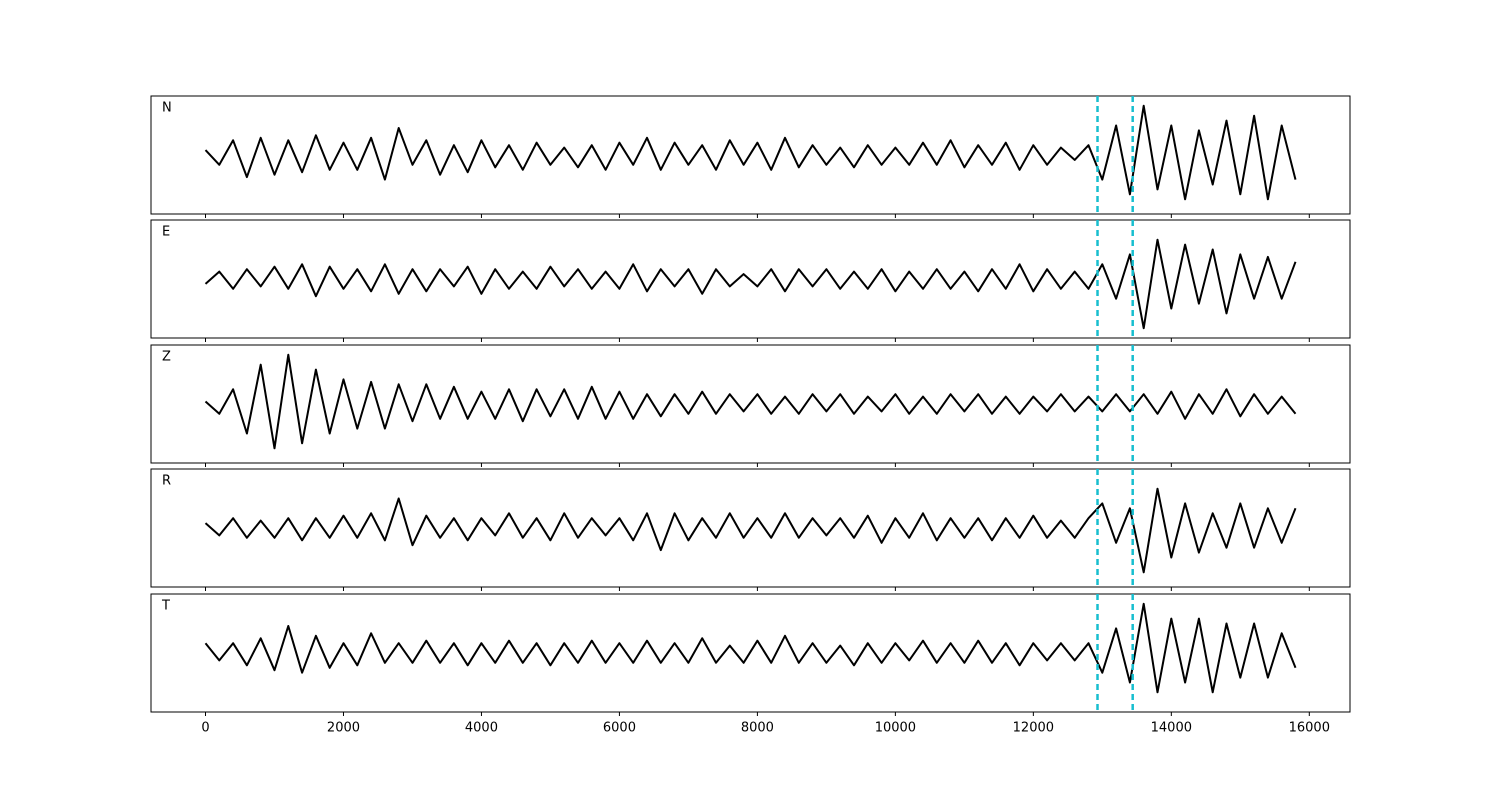 The width and height of the screenshot is (1500, 800). What do you see at coordinates (481, 728) in the screenshot?
I see `x-tick-label: 4000` at bounding box center [481, 728].